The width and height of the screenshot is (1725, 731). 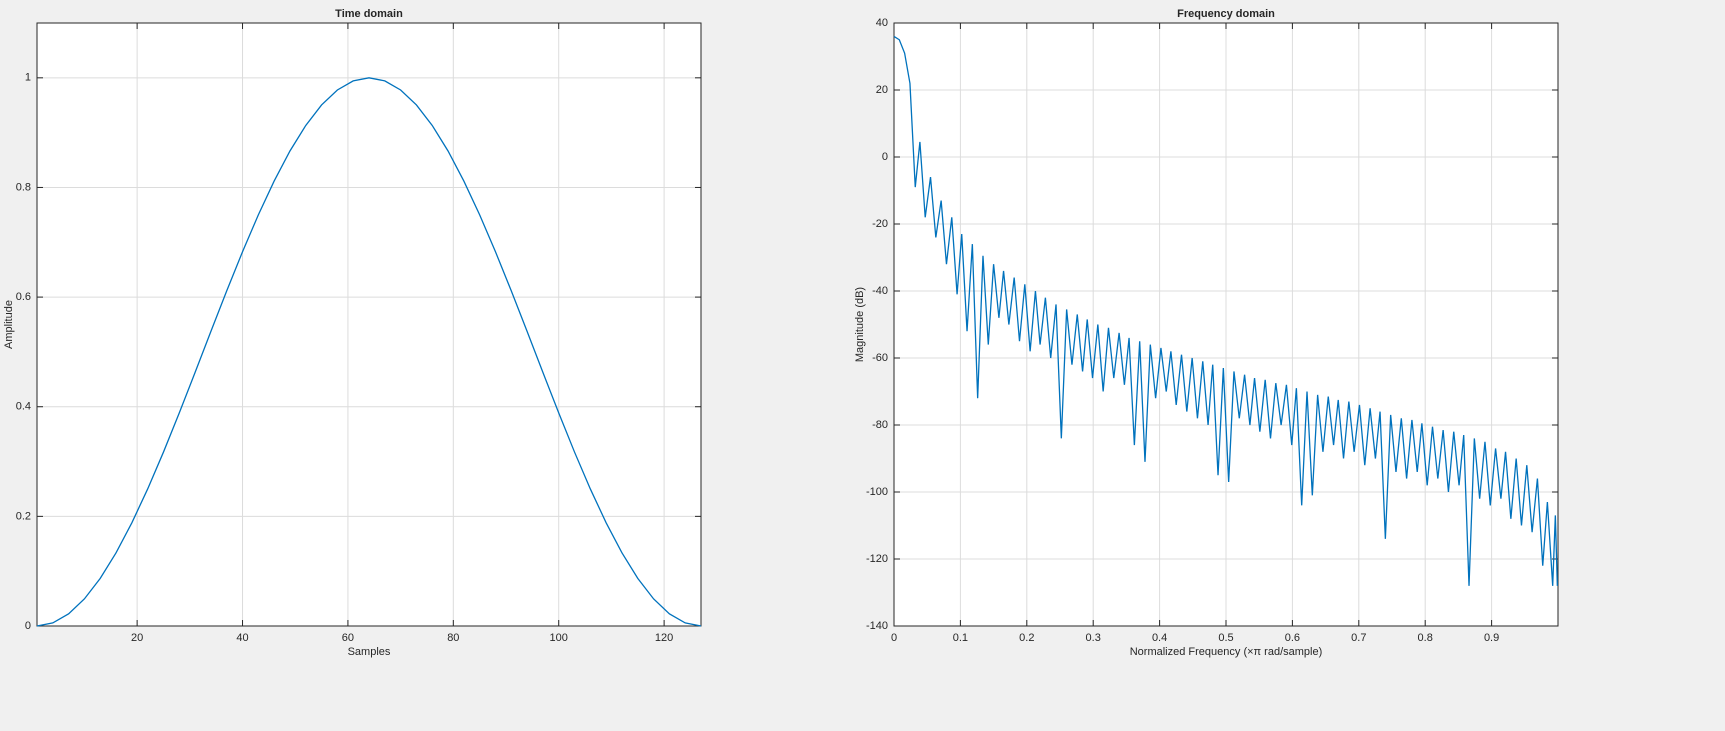 What do you see at coordinates (664, 638) in the screenshot?
I see `x-tick-label: 120` at bounding box center [664, 638].